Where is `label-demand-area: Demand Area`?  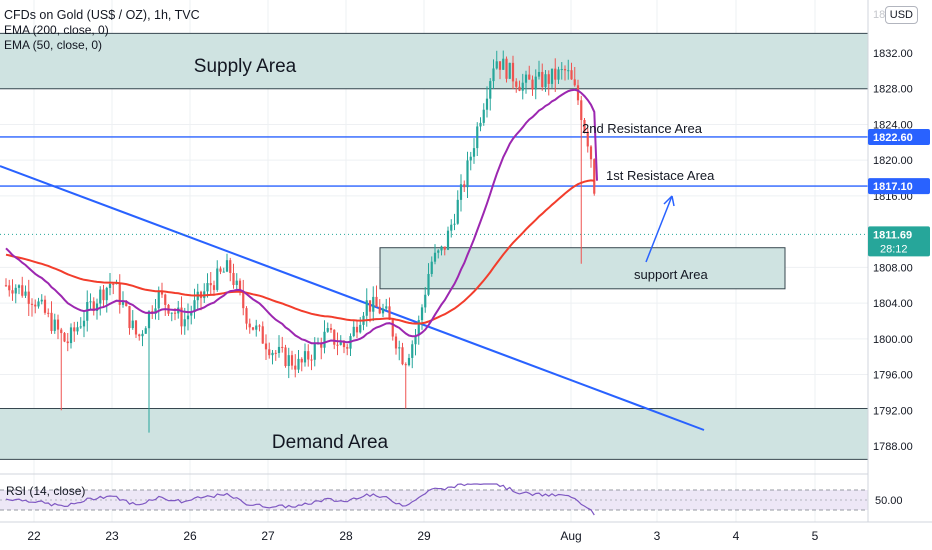
label-demand-area: Demand Area is located at coordinates (330, 442).